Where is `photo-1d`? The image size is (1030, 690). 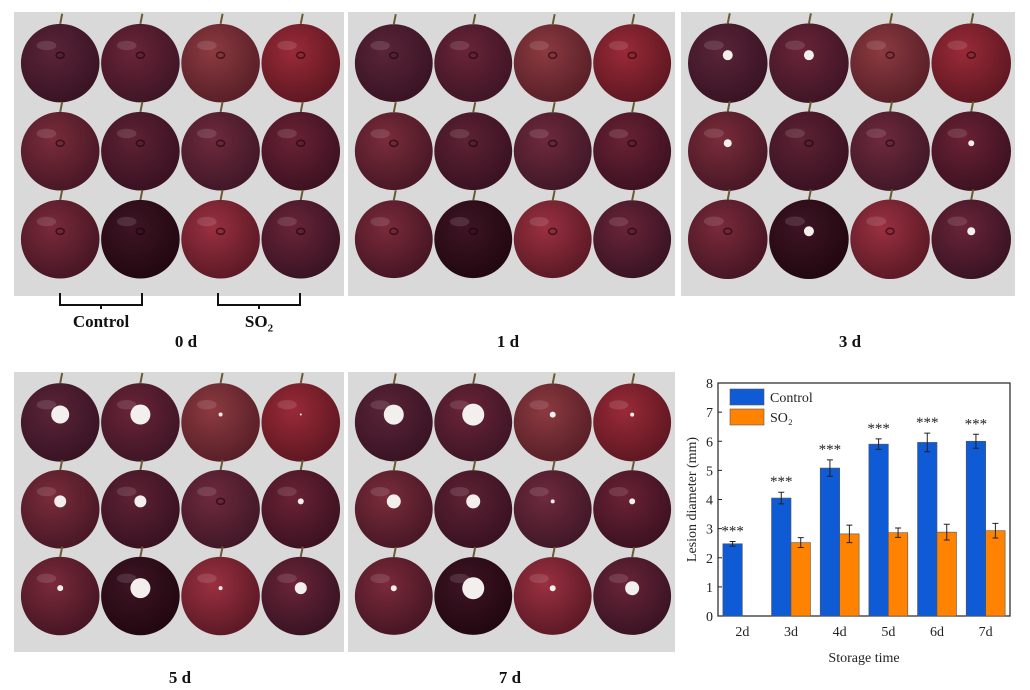 photo-1d is located at coordinates (511, 154).